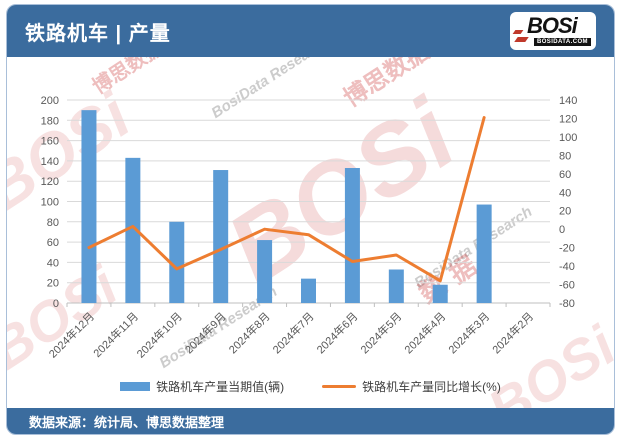  Describe the element at coordinates (98, 33) in the screenshot. I see `page-title: 铁路机车 | 产量` at that location.